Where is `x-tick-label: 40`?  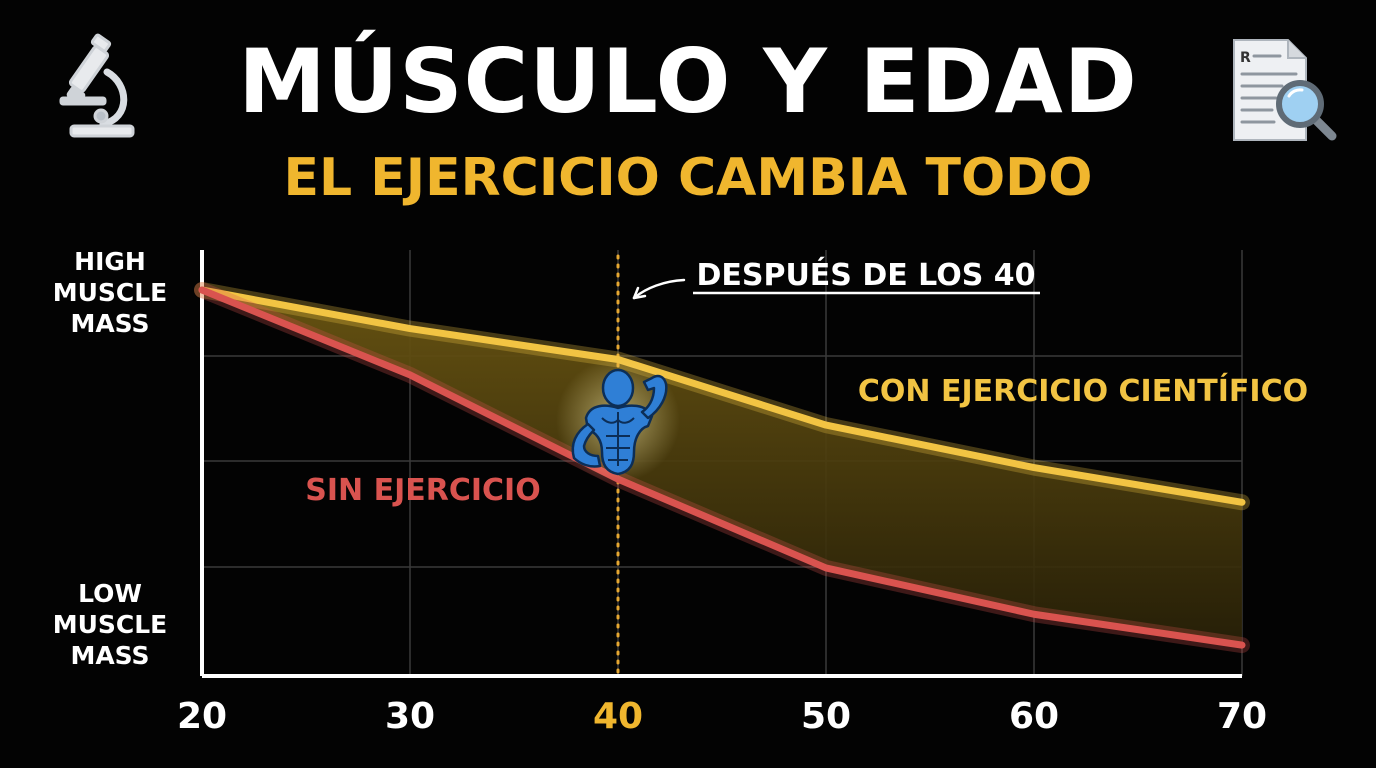
x-tick-label: 40 is located at coordinates (618, 716).